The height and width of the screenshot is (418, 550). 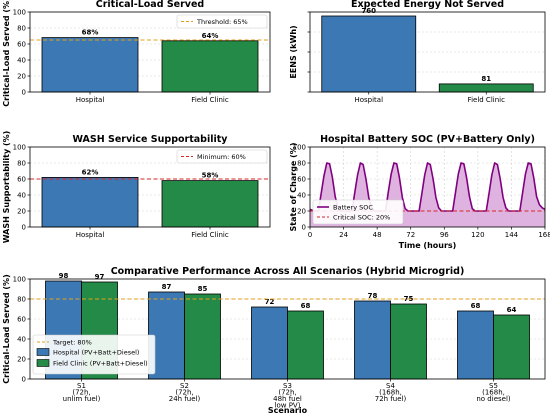 I want to click on x-tick-label: 144, so click(x=512, y=235).